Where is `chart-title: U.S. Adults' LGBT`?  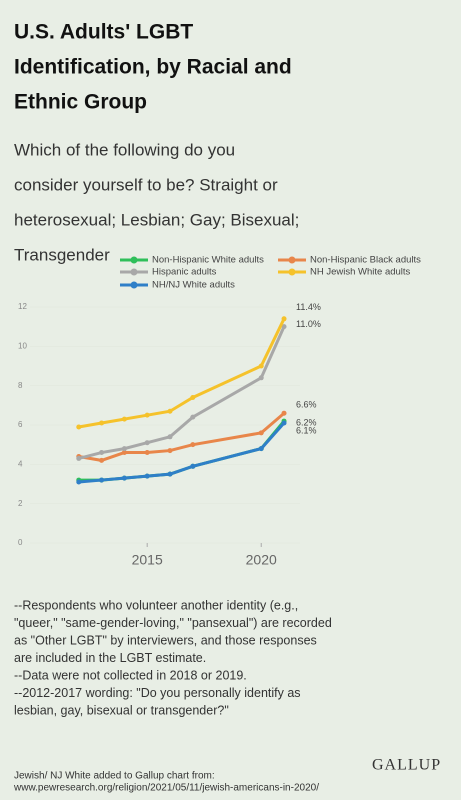
chart-title: U.S. Adults' LGBT is located at coordinates (103, 32).